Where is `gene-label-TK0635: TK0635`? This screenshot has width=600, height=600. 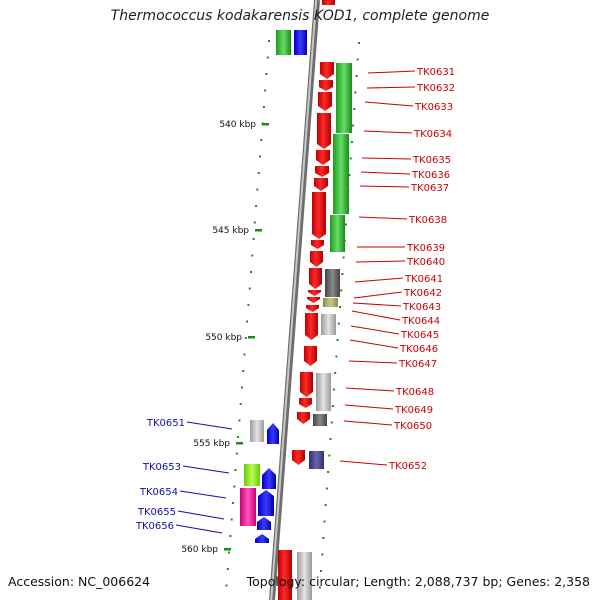
gene-label-TK0635: TK0635 is located at coordinates (431, 160).